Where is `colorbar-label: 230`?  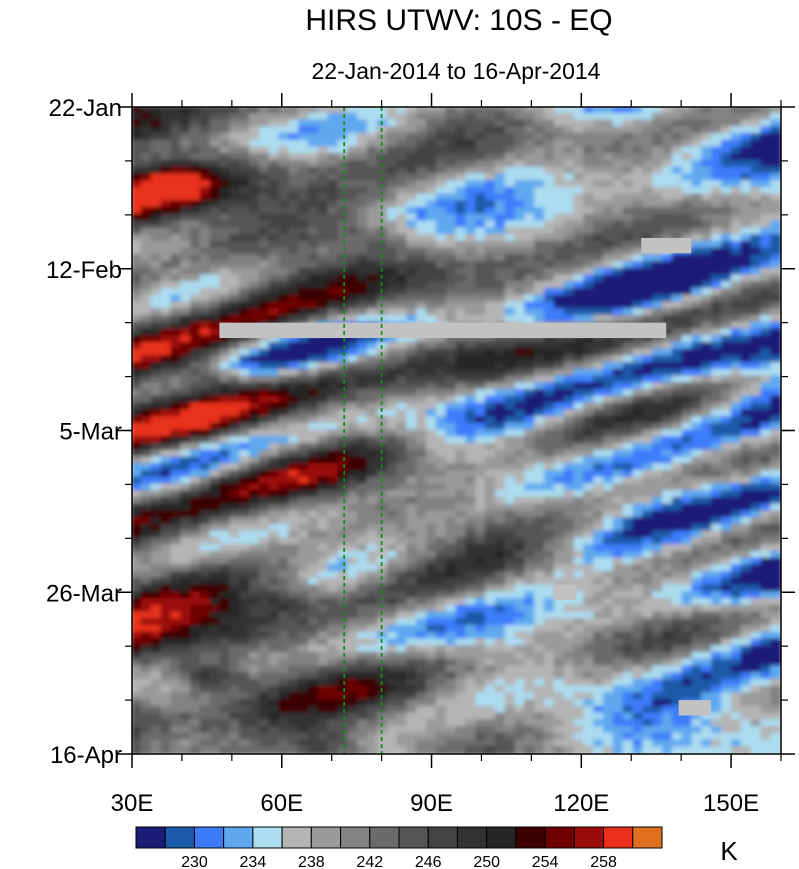
colorbar-label: 230 is located at coordinates (194, 861).